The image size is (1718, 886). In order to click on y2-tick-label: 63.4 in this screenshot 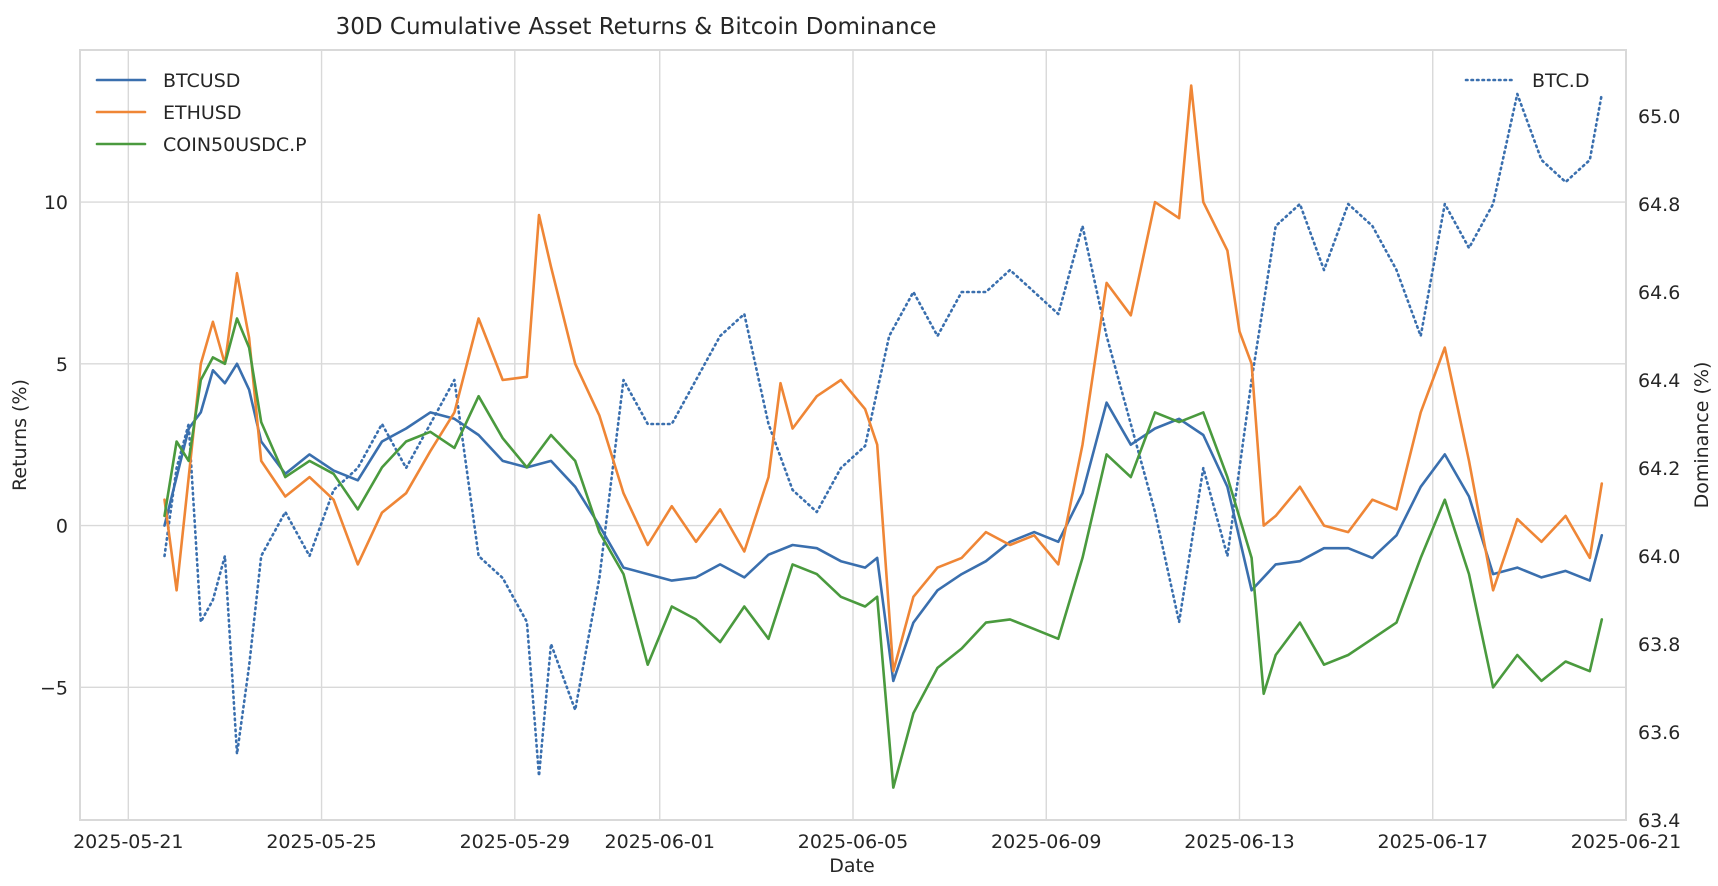, I will do `click(1659, 821)`.